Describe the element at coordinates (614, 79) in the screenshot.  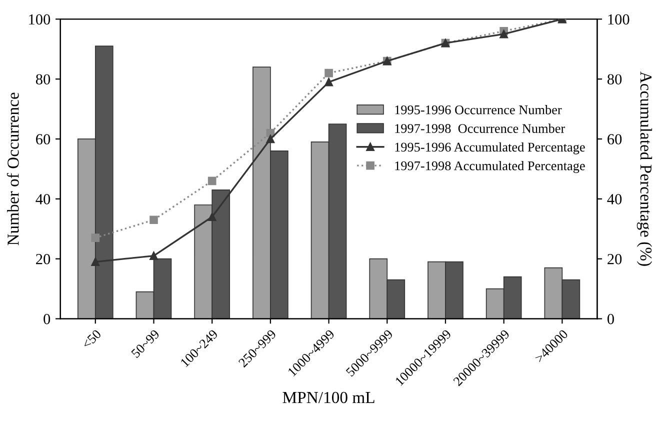
I see `y2-tick-label: 80` at that location.